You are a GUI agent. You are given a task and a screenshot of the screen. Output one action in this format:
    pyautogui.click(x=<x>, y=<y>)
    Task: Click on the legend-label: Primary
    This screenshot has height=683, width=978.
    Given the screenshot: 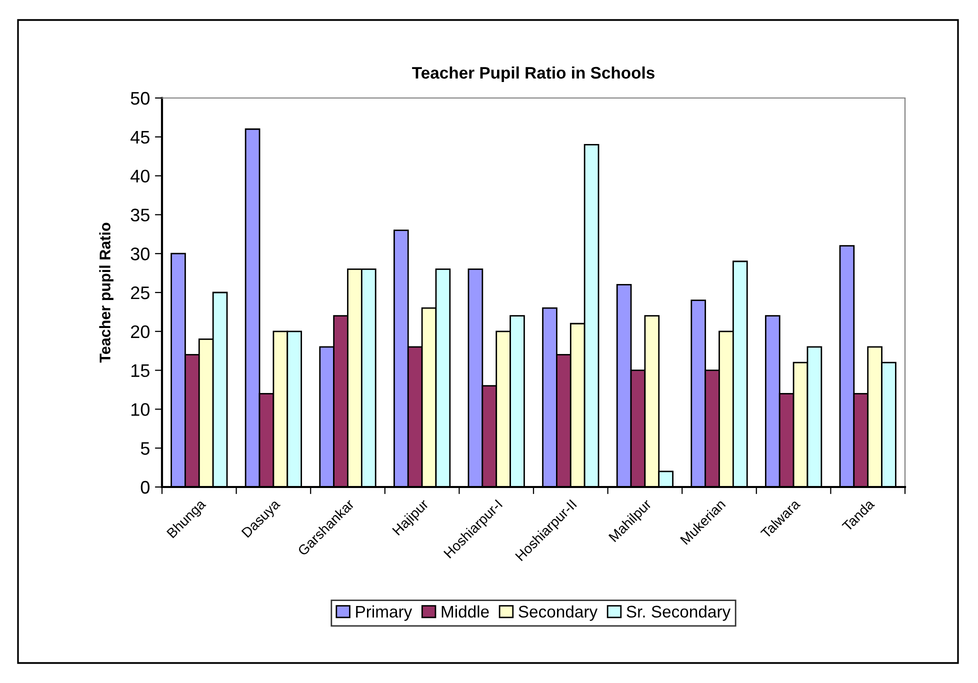 What is the action you would take?
    pyautogui.click(x=384, y=613)
    